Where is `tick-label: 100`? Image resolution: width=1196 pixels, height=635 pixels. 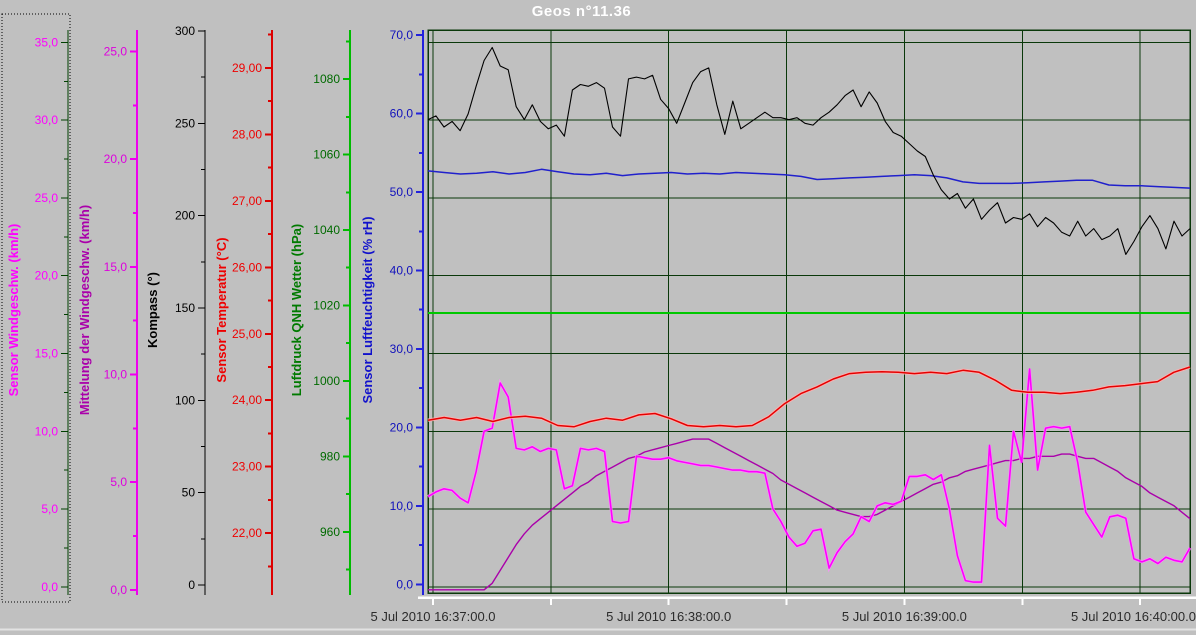 tick-label: 100 is located at coordinates (185, 400).